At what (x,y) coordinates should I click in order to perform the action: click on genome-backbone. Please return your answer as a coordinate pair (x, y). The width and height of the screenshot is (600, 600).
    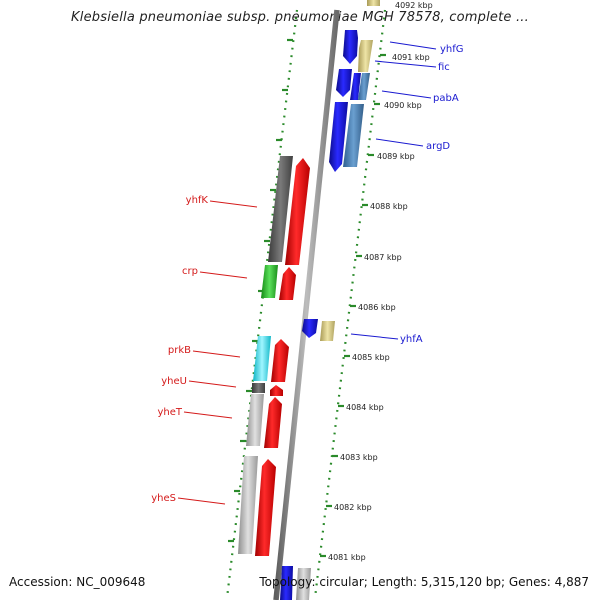
    Looking at the image, I should click on (306, 304).